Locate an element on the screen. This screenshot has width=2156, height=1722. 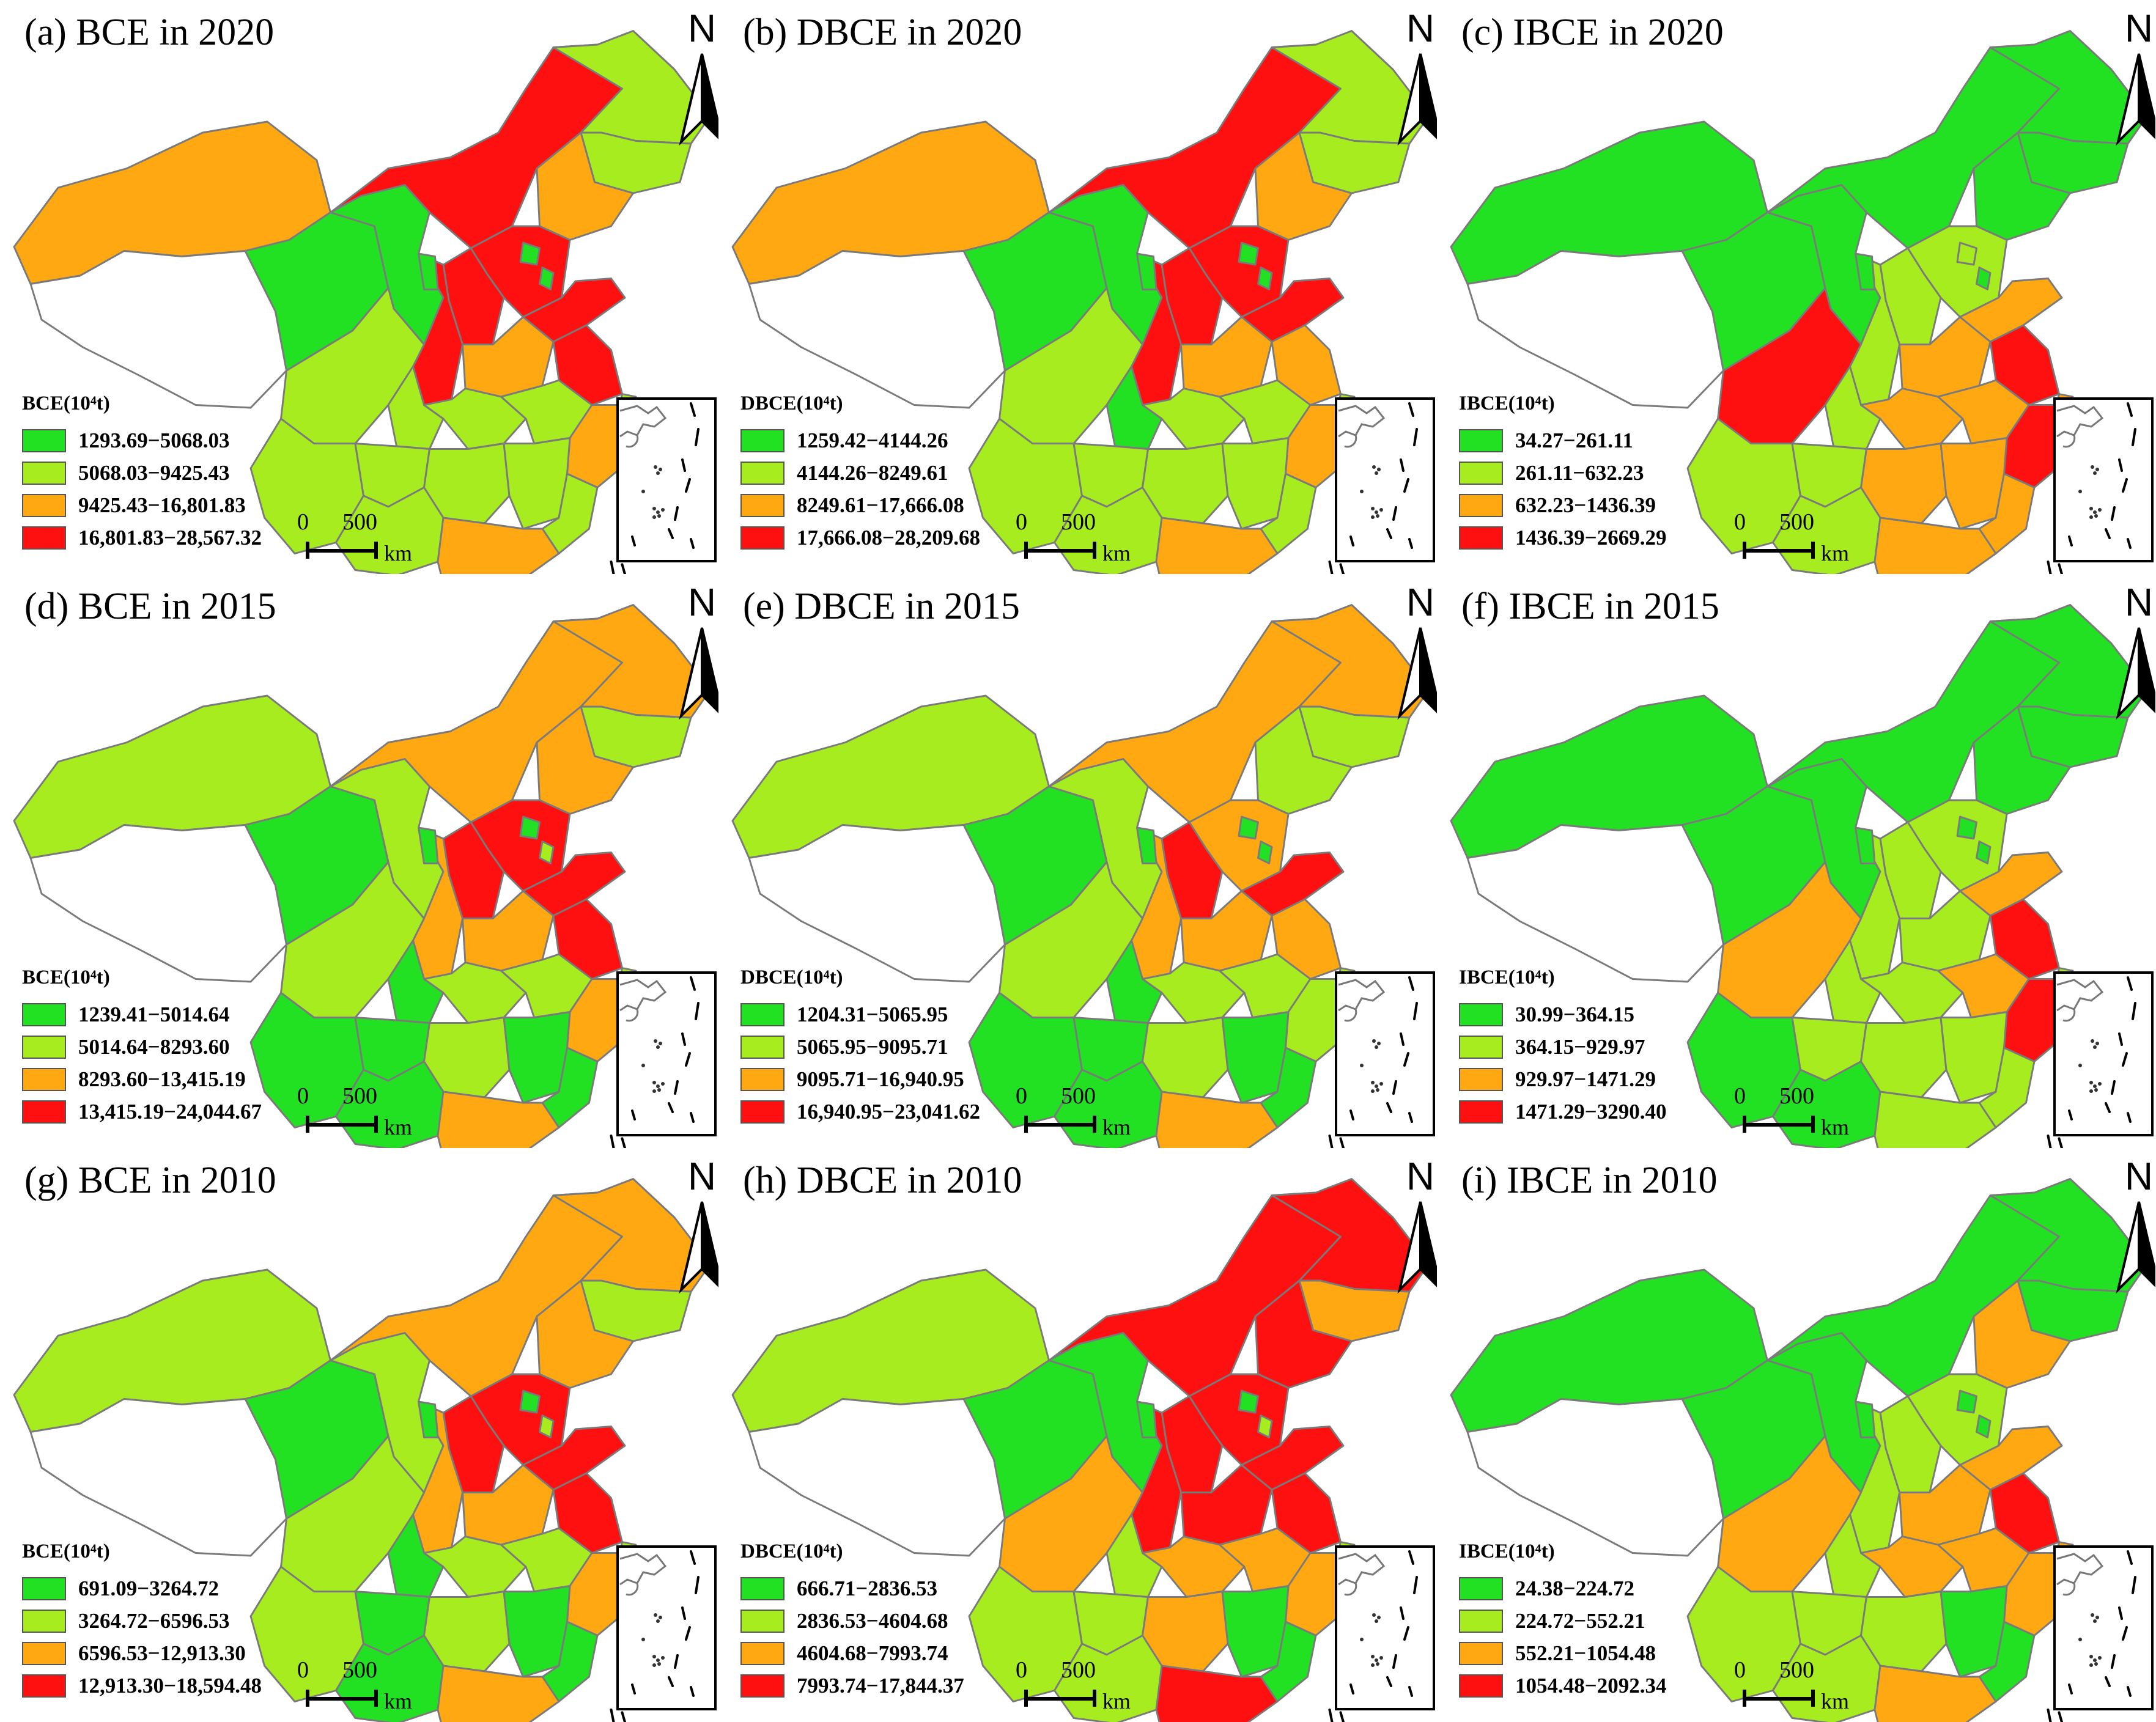
legend-label: 1239.41−5014.64 is located at coordinates (154, 1014).